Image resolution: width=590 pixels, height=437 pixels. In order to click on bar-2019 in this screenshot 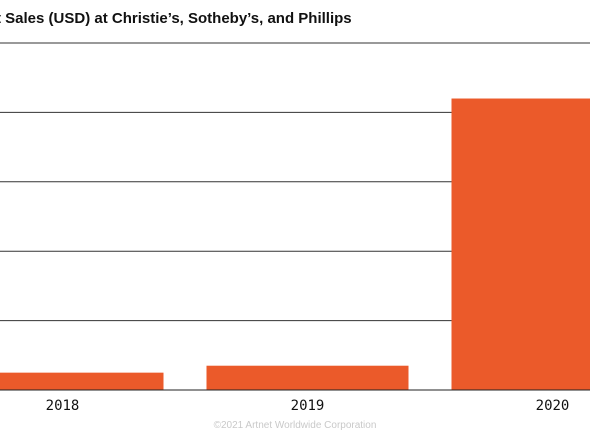, I will do `click(307, 377)`.